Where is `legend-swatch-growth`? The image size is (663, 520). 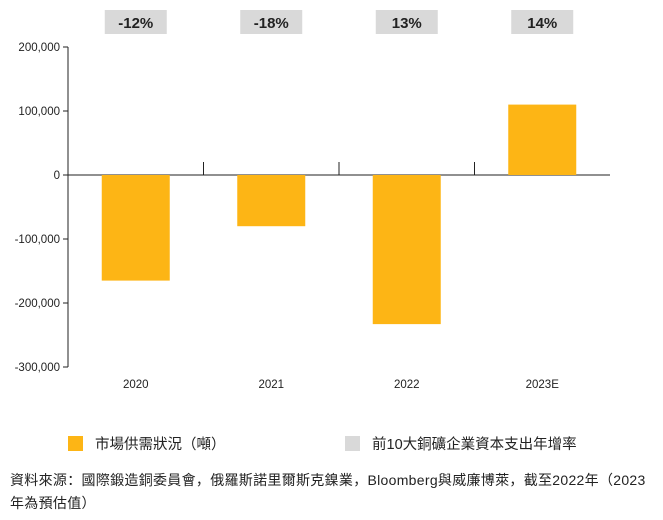
legend-swatch-growth is located at coordinates (352, 443).